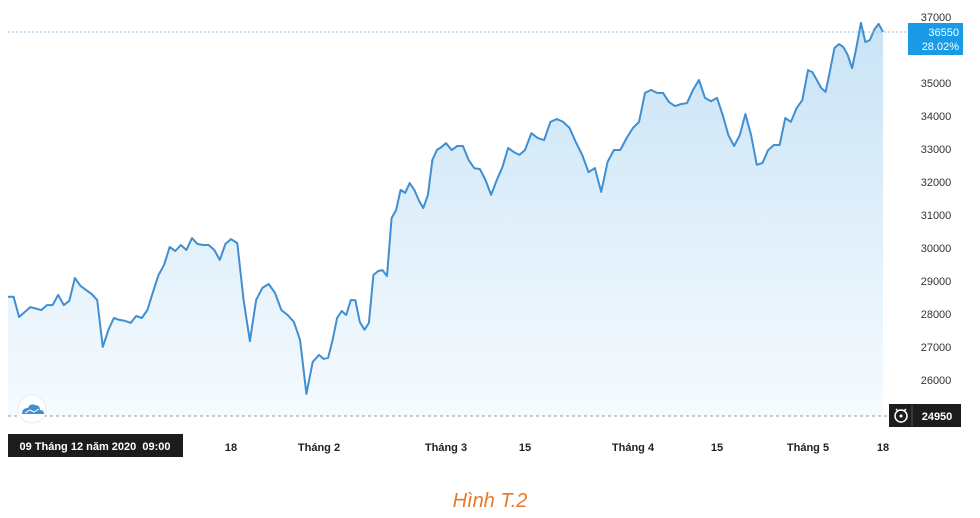 This screenshot has height=518, width=980. Describe the element at coordinates (941, 47) in the screenshot. I see `last-value-change: 28.02%` at that location.